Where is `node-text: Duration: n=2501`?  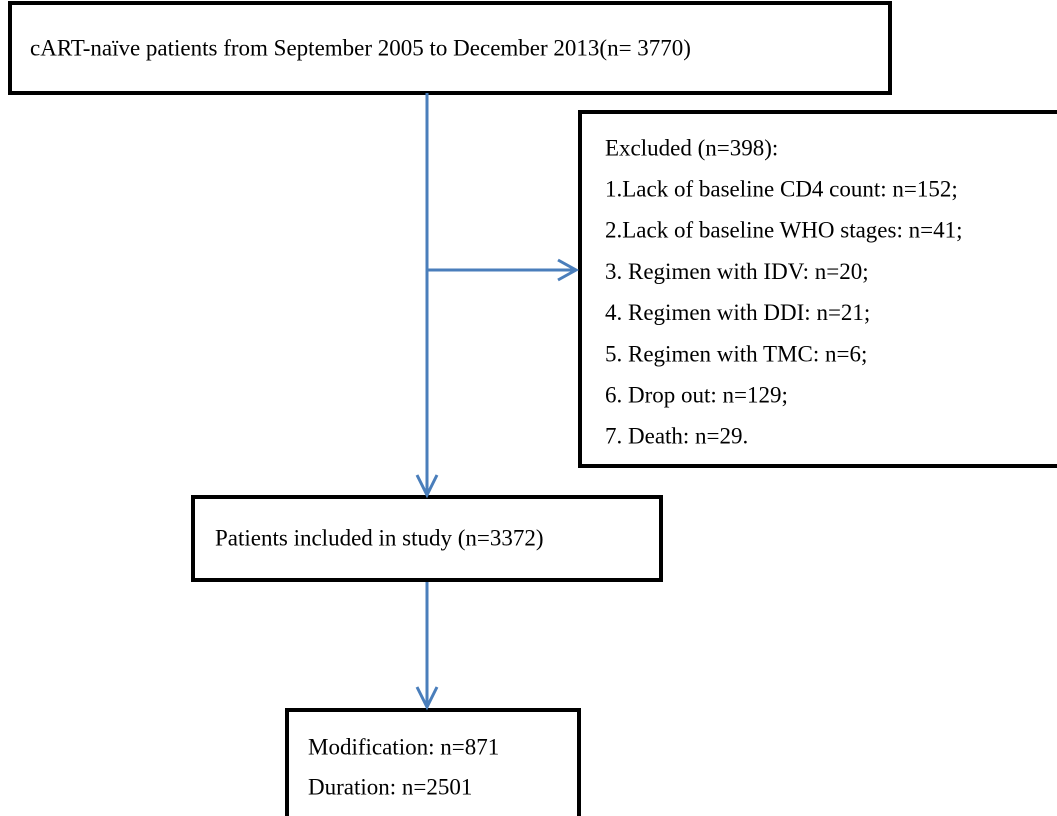 node-text: Duration: n=2501 is located at coordinates (390, 786).